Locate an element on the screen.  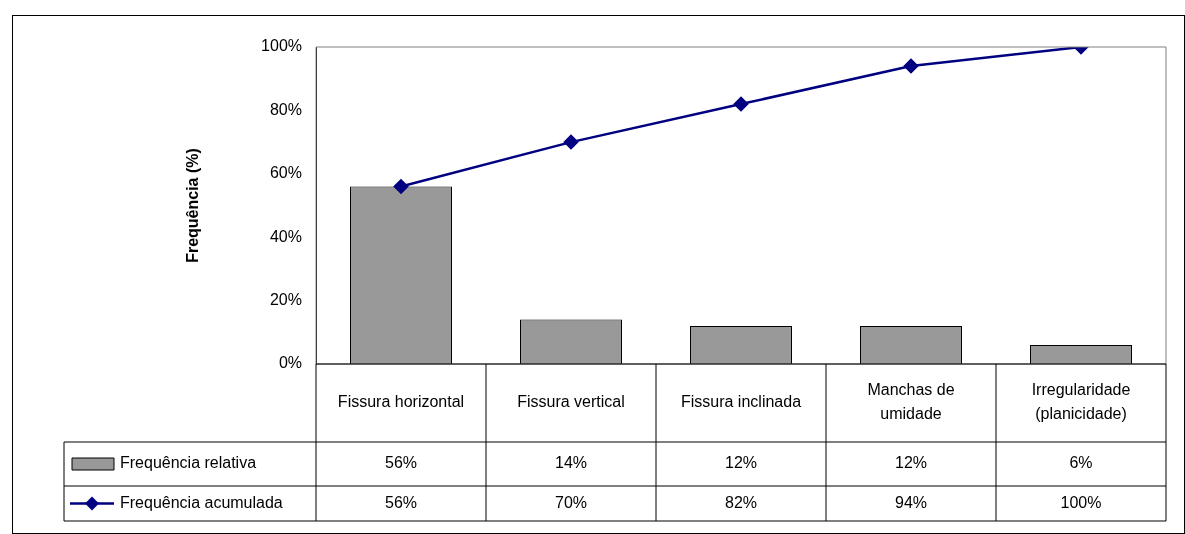
x-tick-label: Manchas de umidade is located at coordinates (911, 402).